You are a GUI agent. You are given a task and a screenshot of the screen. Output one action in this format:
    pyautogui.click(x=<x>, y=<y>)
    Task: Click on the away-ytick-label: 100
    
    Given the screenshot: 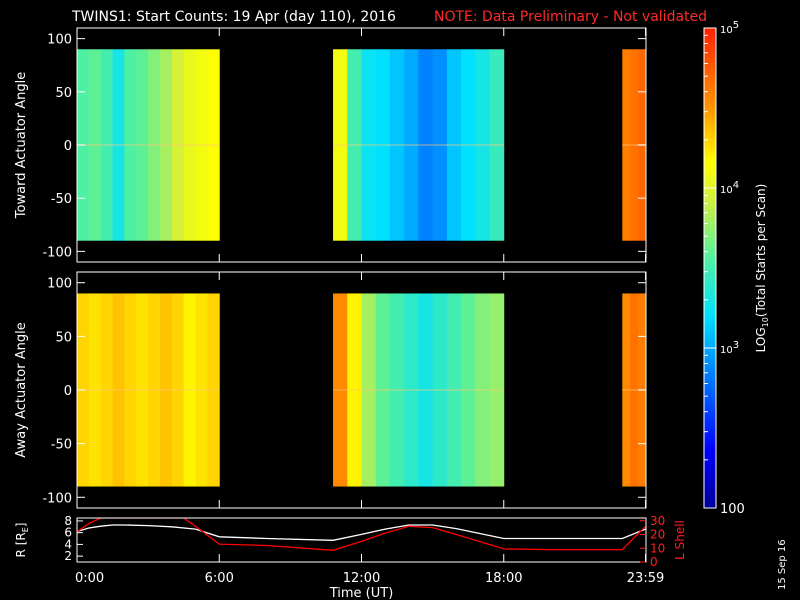 What is the action you would take?
    pyautogui.click(x=59, y=284)
    